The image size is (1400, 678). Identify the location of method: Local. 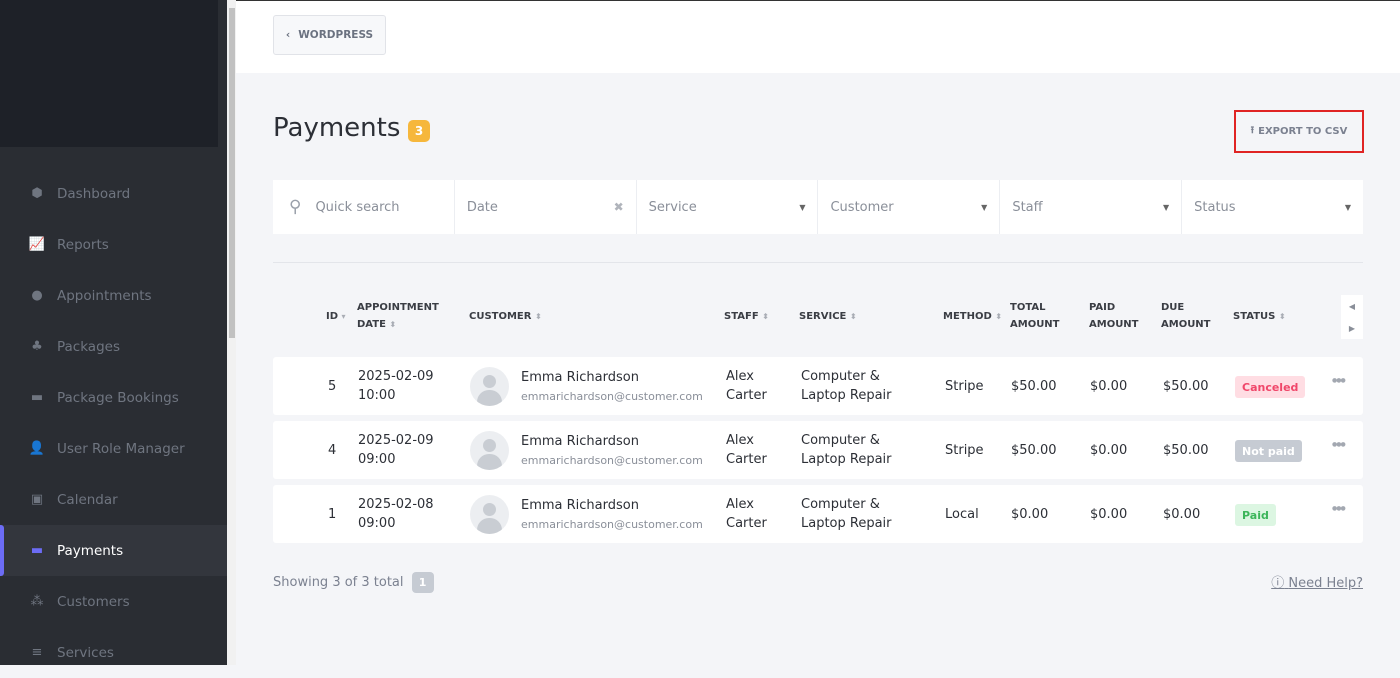
(962, 514).